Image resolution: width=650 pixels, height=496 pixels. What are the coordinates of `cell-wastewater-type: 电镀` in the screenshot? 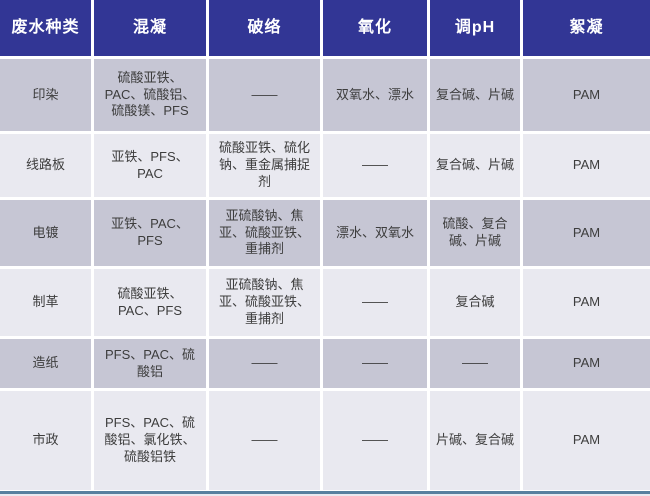 It's located at (45, 233).